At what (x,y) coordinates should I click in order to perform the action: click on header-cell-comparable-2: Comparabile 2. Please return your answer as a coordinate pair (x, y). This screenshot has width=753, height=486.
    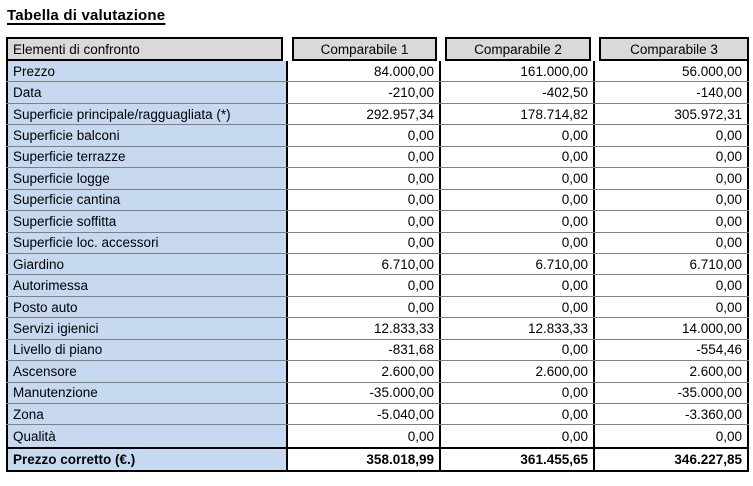
    Looking at the image, I should click on (518, 49).